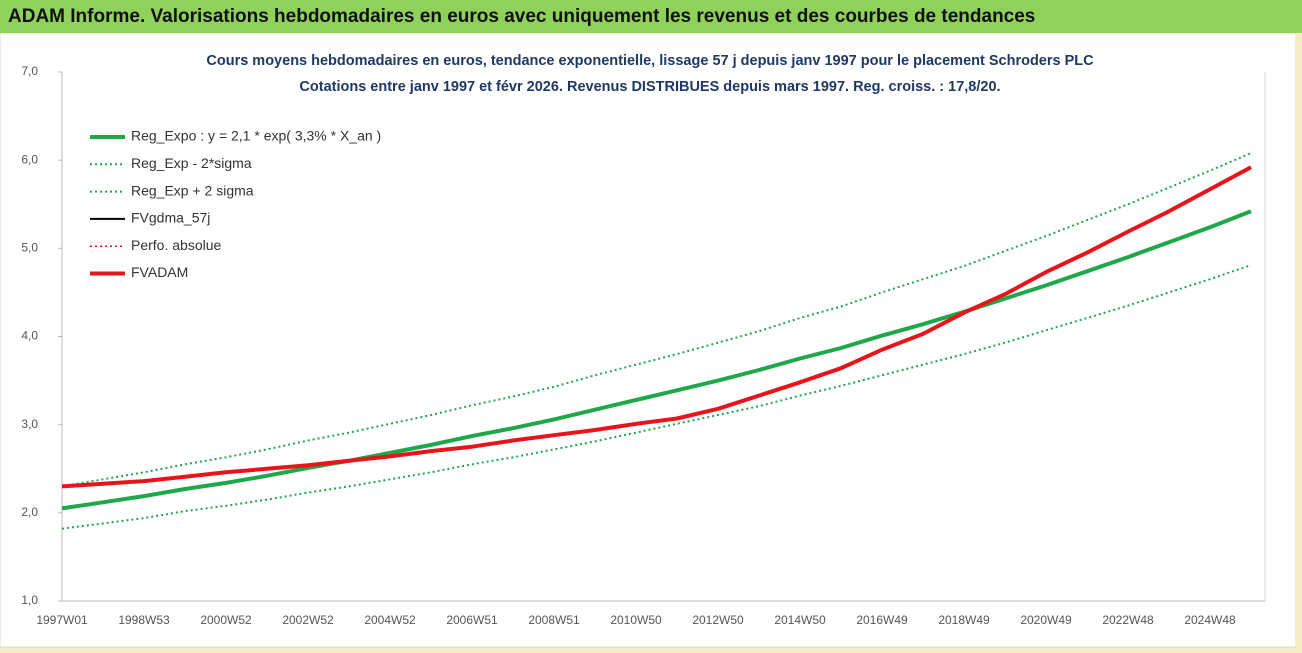  Describe the element at coordinates (882, 620) in the screenshot. I see `x-tick-label: 2016W49` at that location.